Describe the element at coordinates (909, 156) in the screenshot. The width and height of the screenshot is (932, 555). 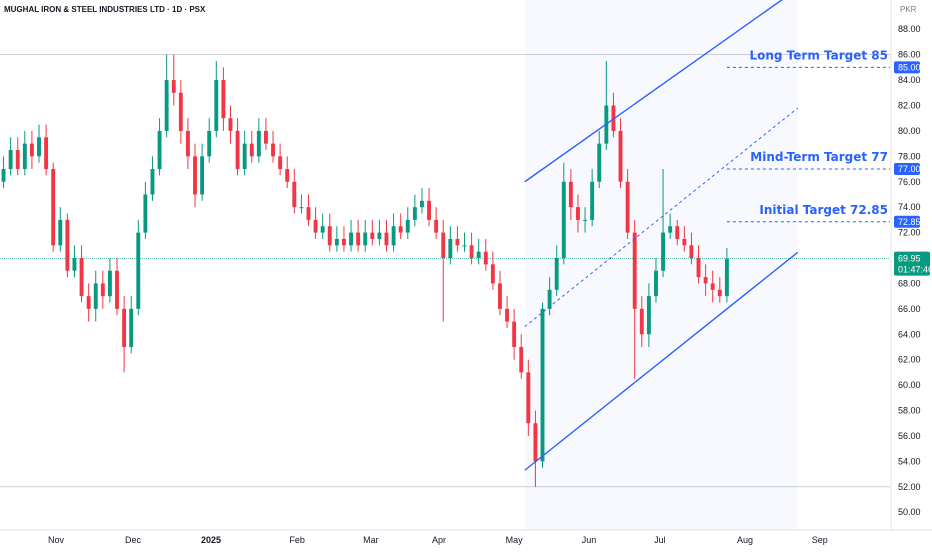
I see `y-tick-label: 78.00` at that location.